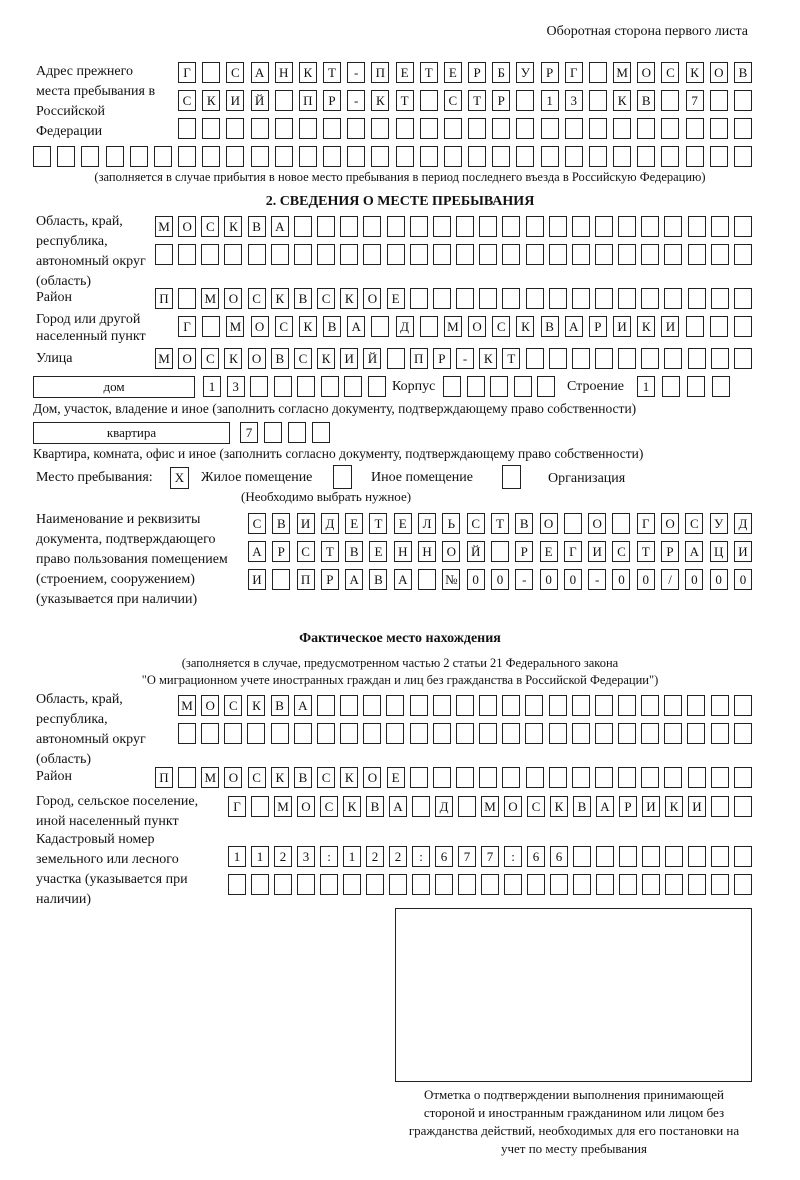 The height and width of the screenshot is (1180, 800). What do you see at coordinates (651, 806) in the screenshot?
I see `char-cell: И` at bounding box center [651, 806].